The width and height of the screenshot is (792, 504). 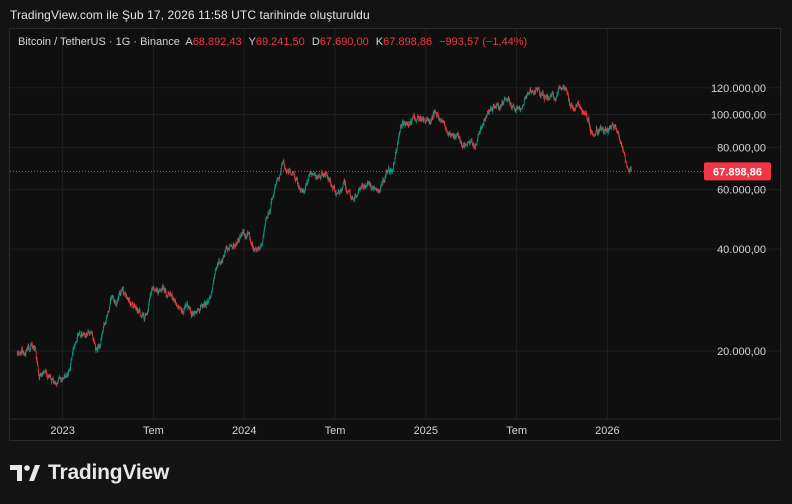 I want to click on symbol-label: Bitcoin / TetherUS · 1G · Binance, so click(x=99, y=42).